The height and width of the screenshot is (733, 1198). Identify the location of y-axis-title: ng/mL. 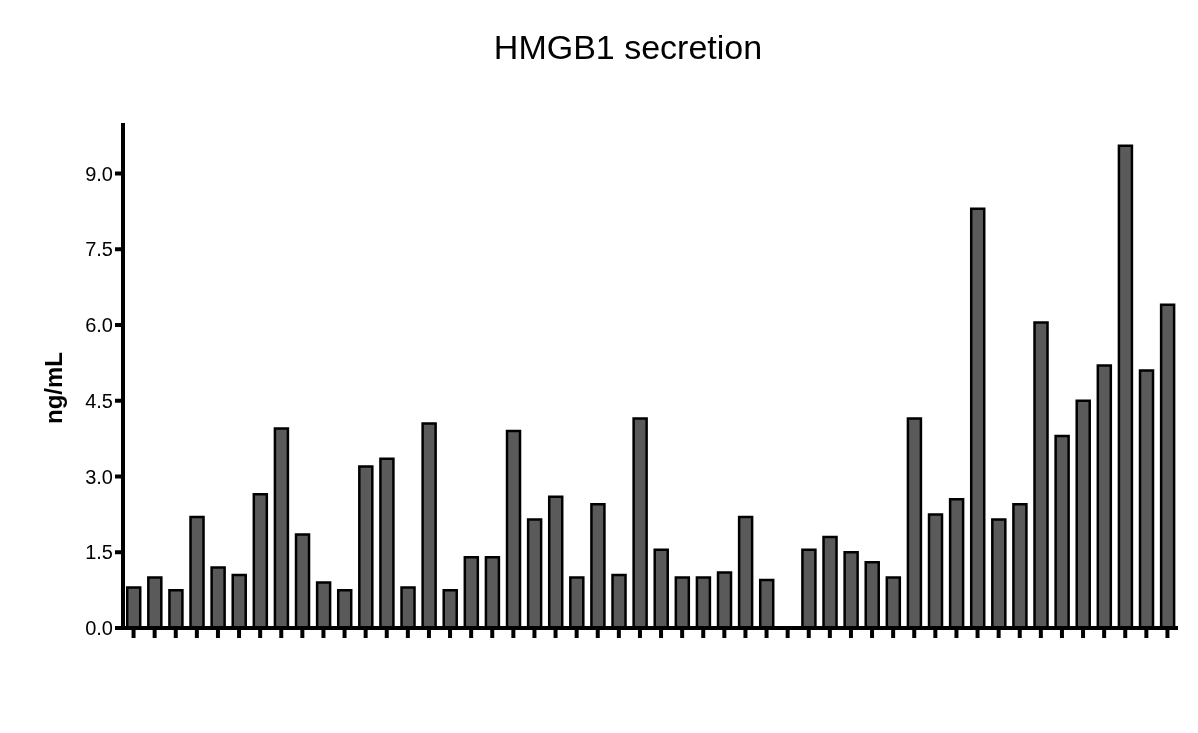
(54, 388).